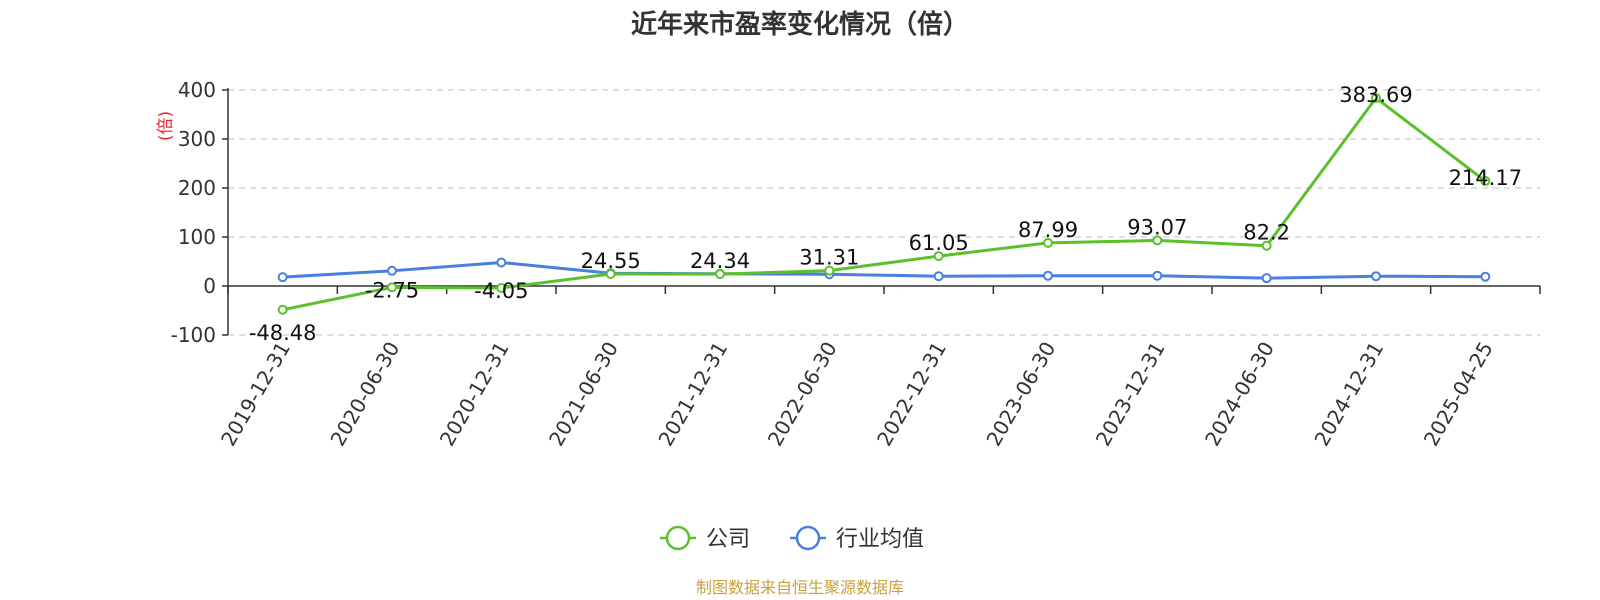 The width and height of the screenshot is (1600, 600). Describe the element at coordinates (166, 126) in the screenshot. I see `y-axis-unit: (倍)` at that location.